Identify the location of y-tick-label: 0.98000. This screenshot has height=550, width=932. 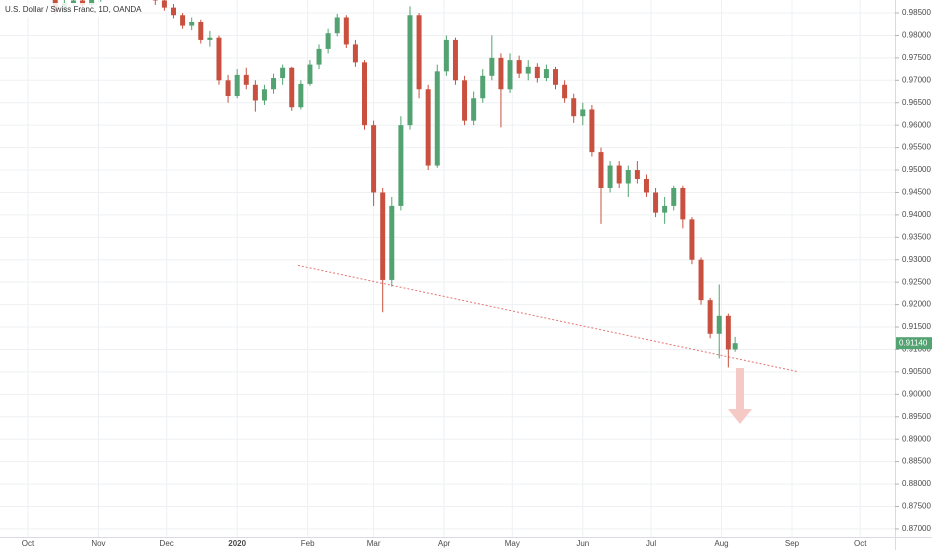
(916, 35).